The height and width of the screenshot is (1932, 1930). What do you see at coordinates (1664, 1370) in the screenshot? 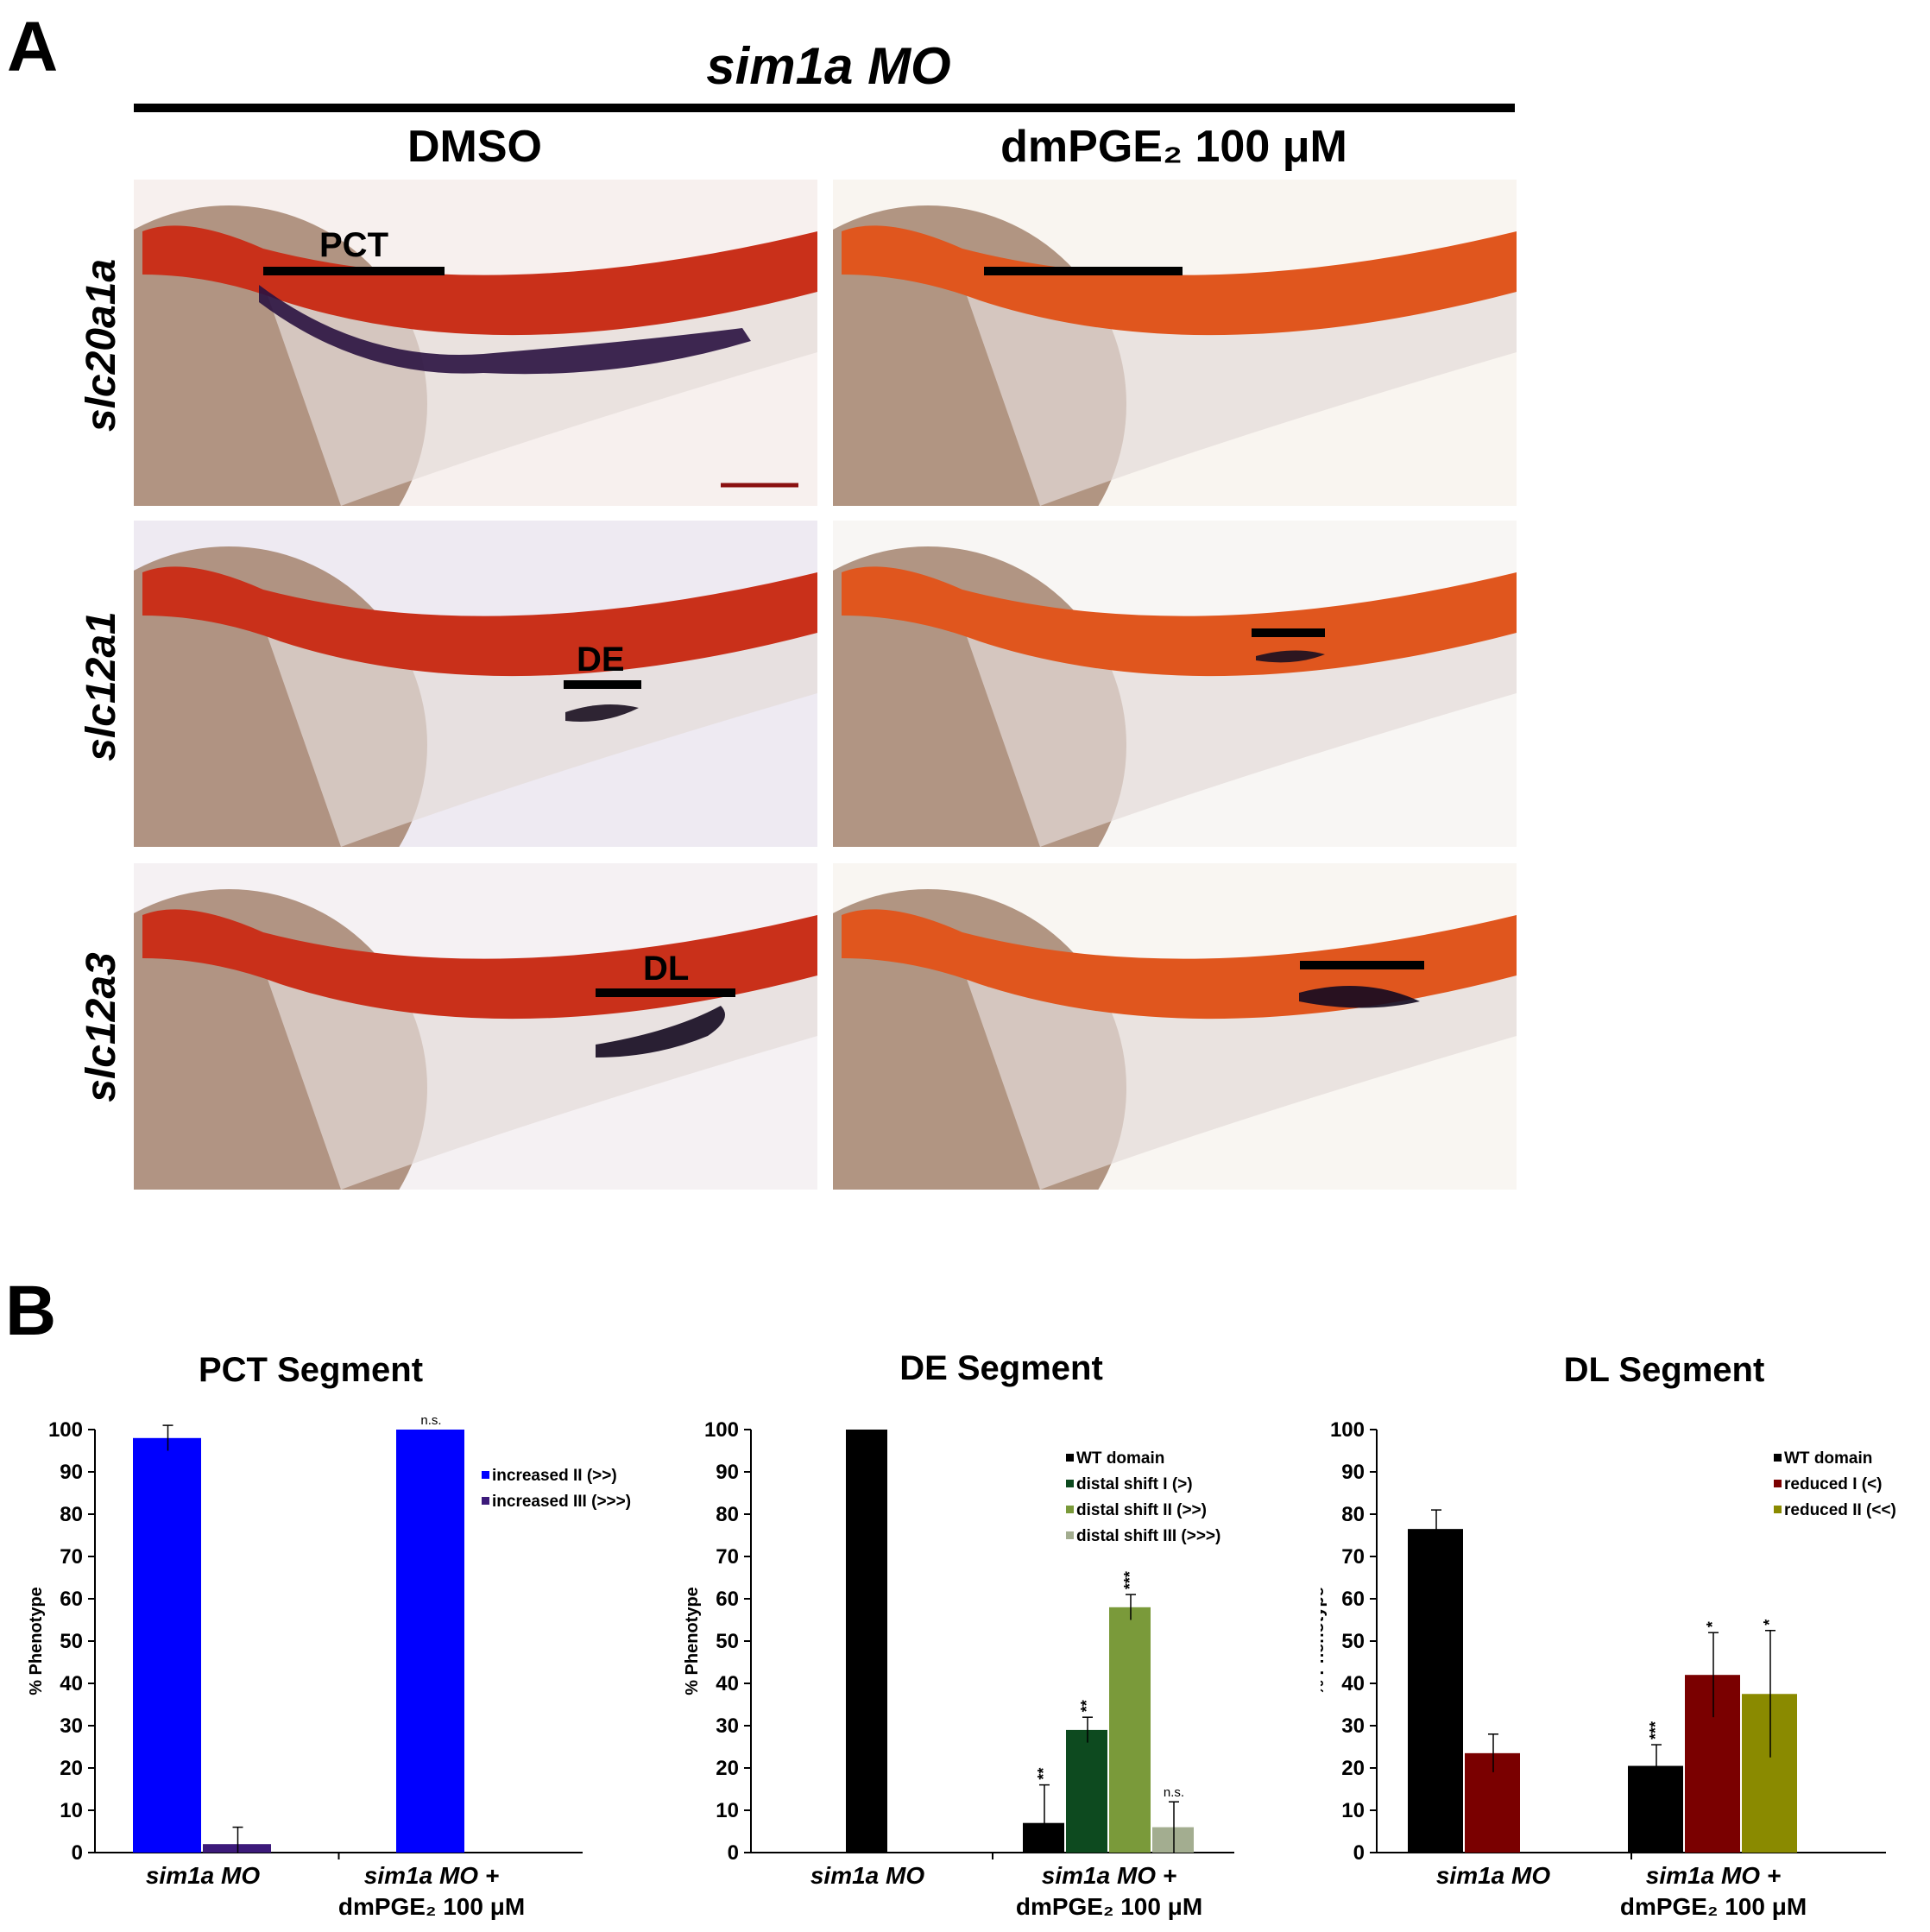
I see `chart-title-dl: DL Segment` at bounding box center [1664, 1370].